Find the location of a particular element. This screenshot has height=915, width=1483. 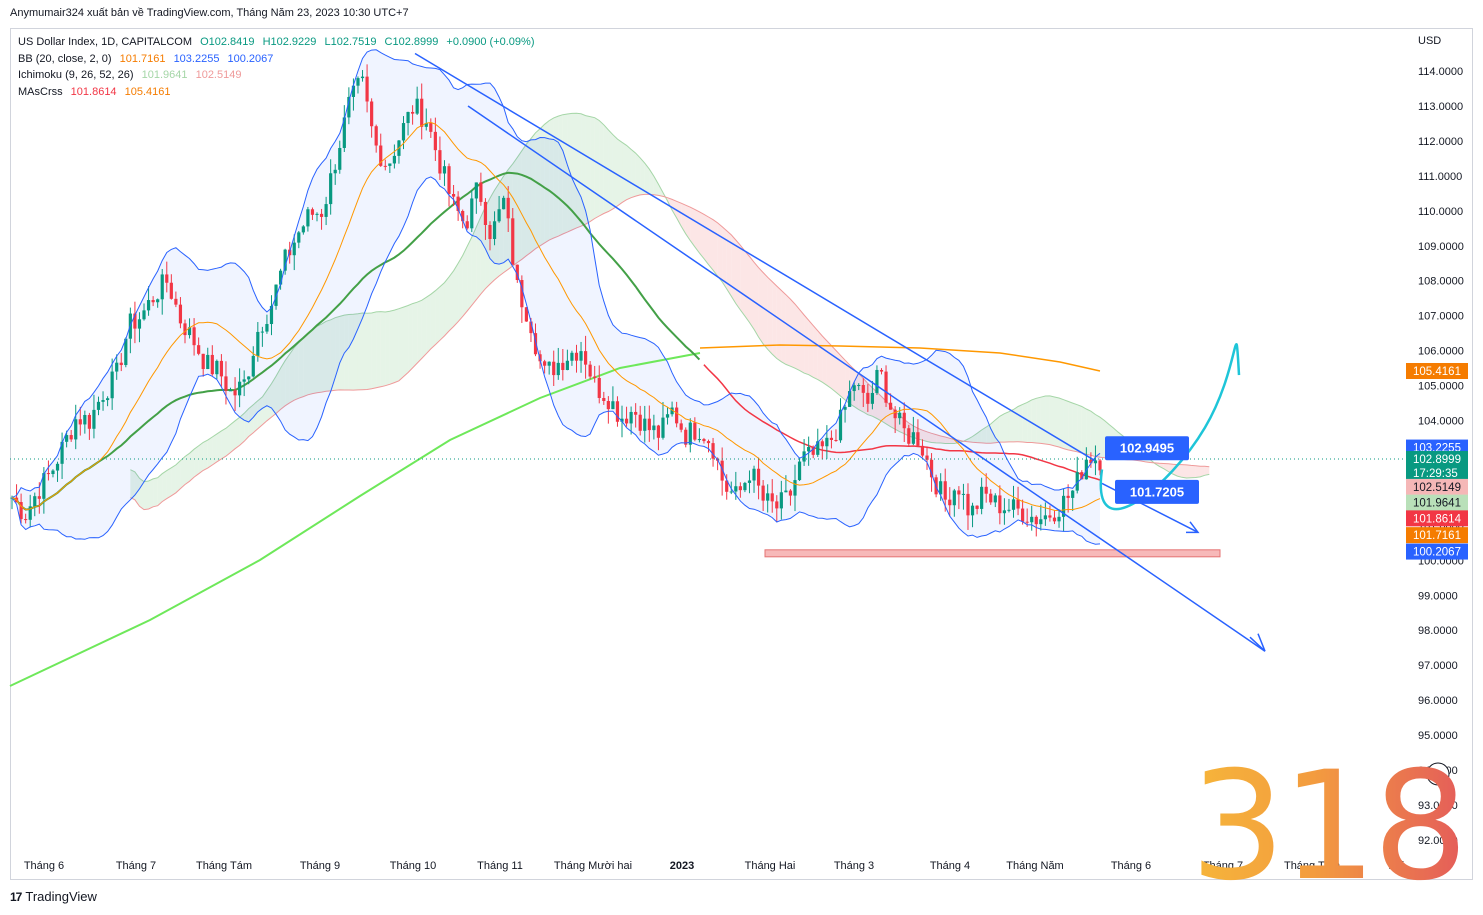

low-value: L102.7519 is located at coordinates (350, 42).